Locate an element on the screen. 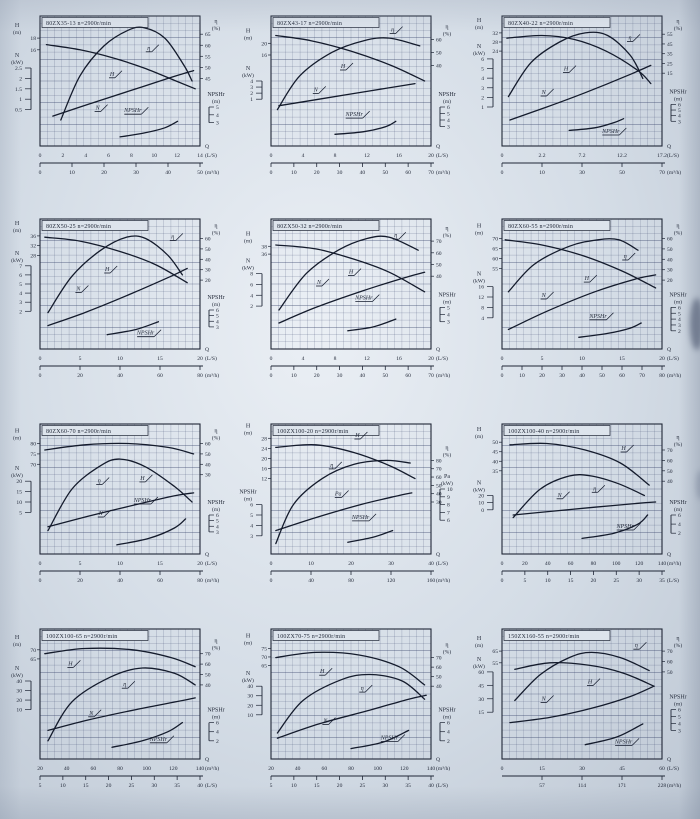  curve-label: H is located at coordinates (357, 436).